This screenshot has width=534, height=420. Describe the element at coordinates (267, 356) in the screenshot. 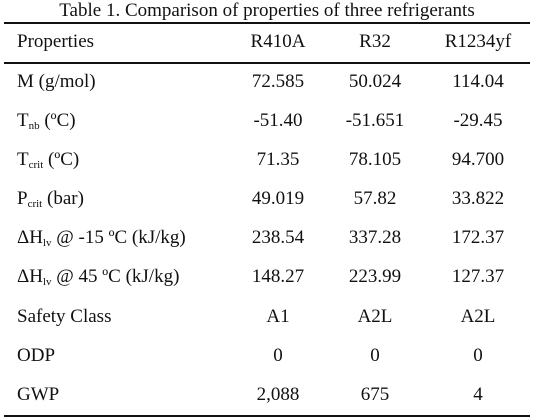

I see `table-row-odp: ODP 0 0 0` at that location.